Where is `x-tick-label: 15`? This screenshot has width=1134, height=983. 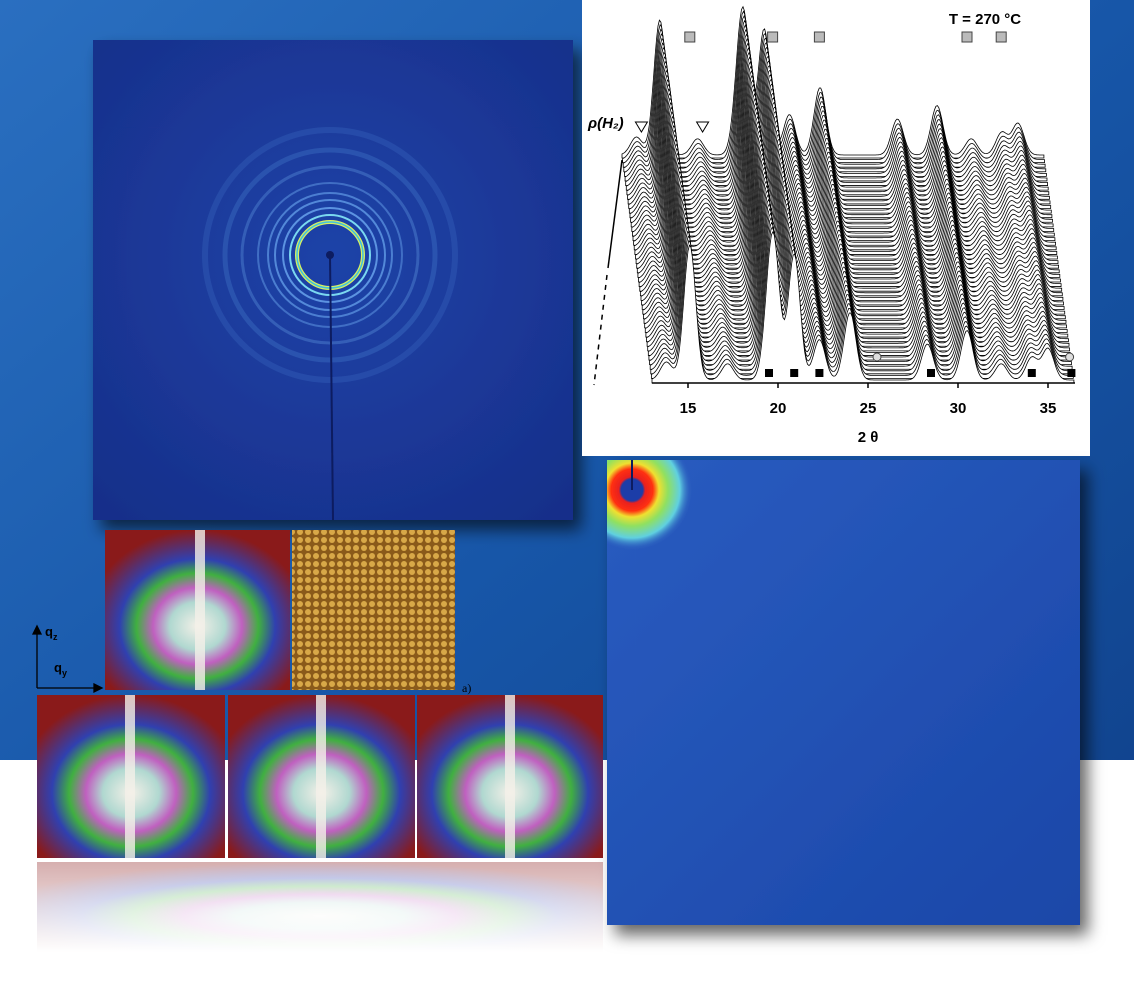
x-tick-label: 15 is located at coordinates (688, 408).